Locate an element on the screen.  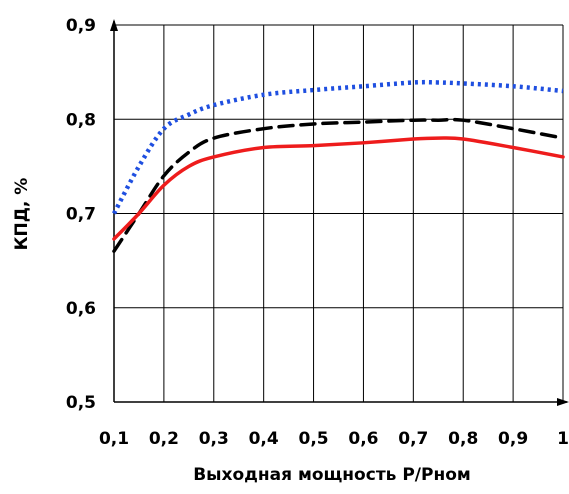
x-tick-label: 0,9 is located at coordinates (513, 439).